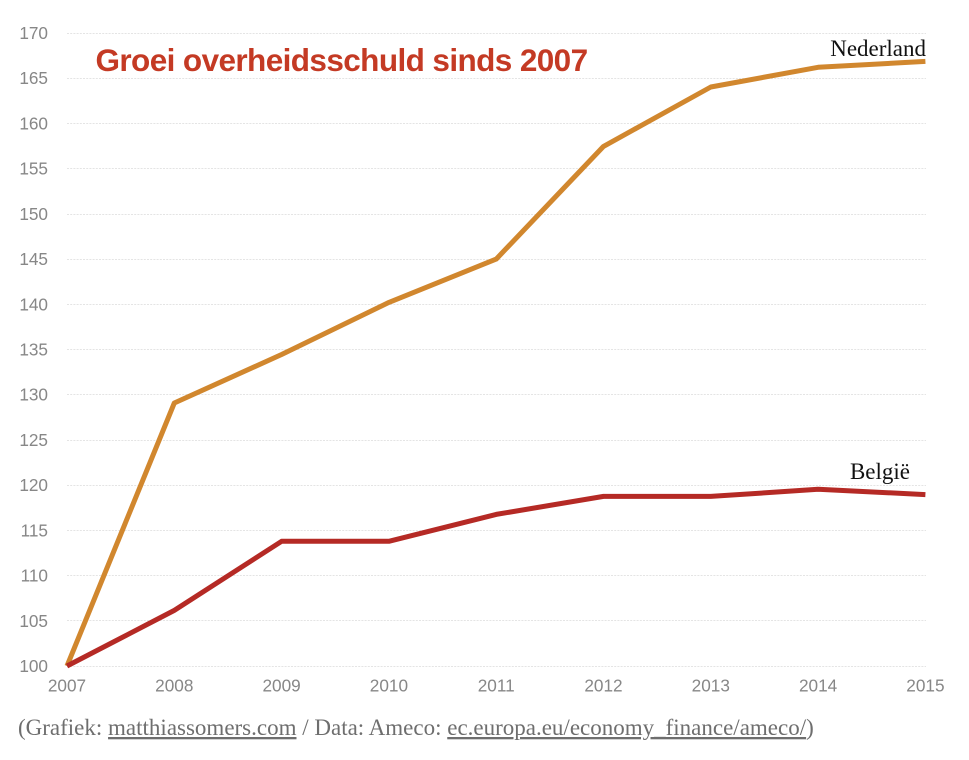  I want to click on svg-text: 150, so click(33, 214).